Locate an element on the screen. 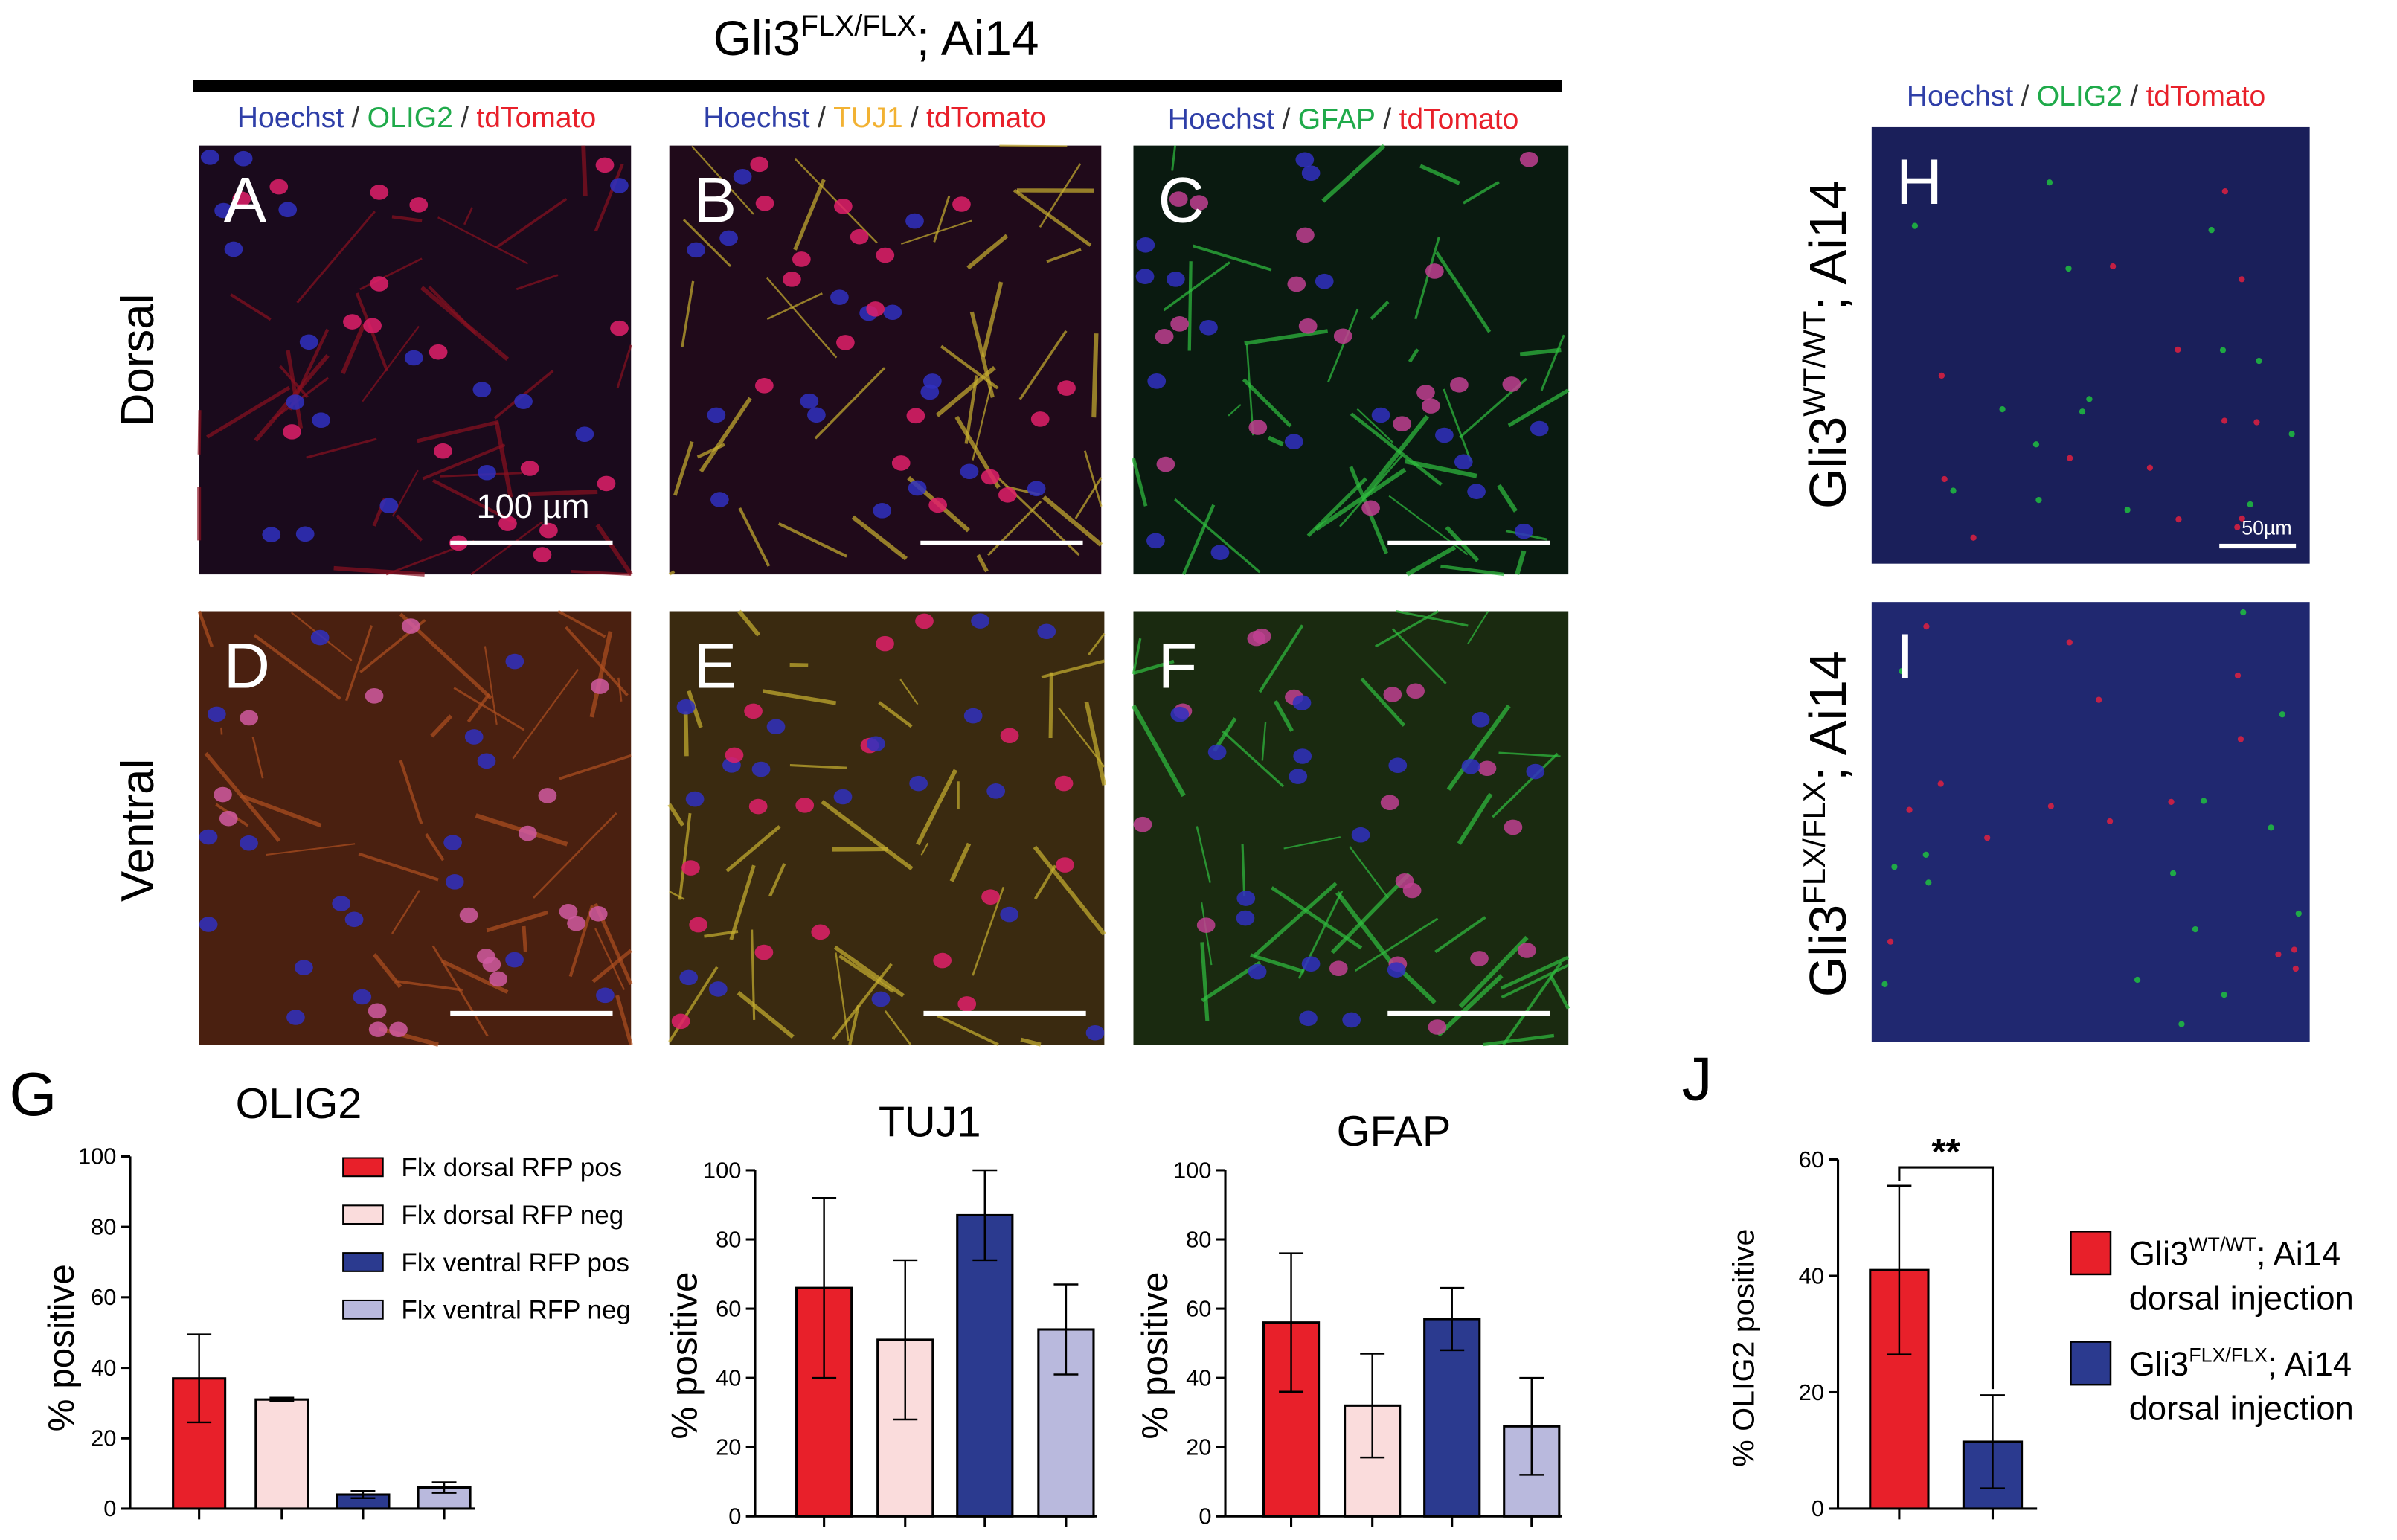  significance-bracket is located at coordinates (1946, 1278).